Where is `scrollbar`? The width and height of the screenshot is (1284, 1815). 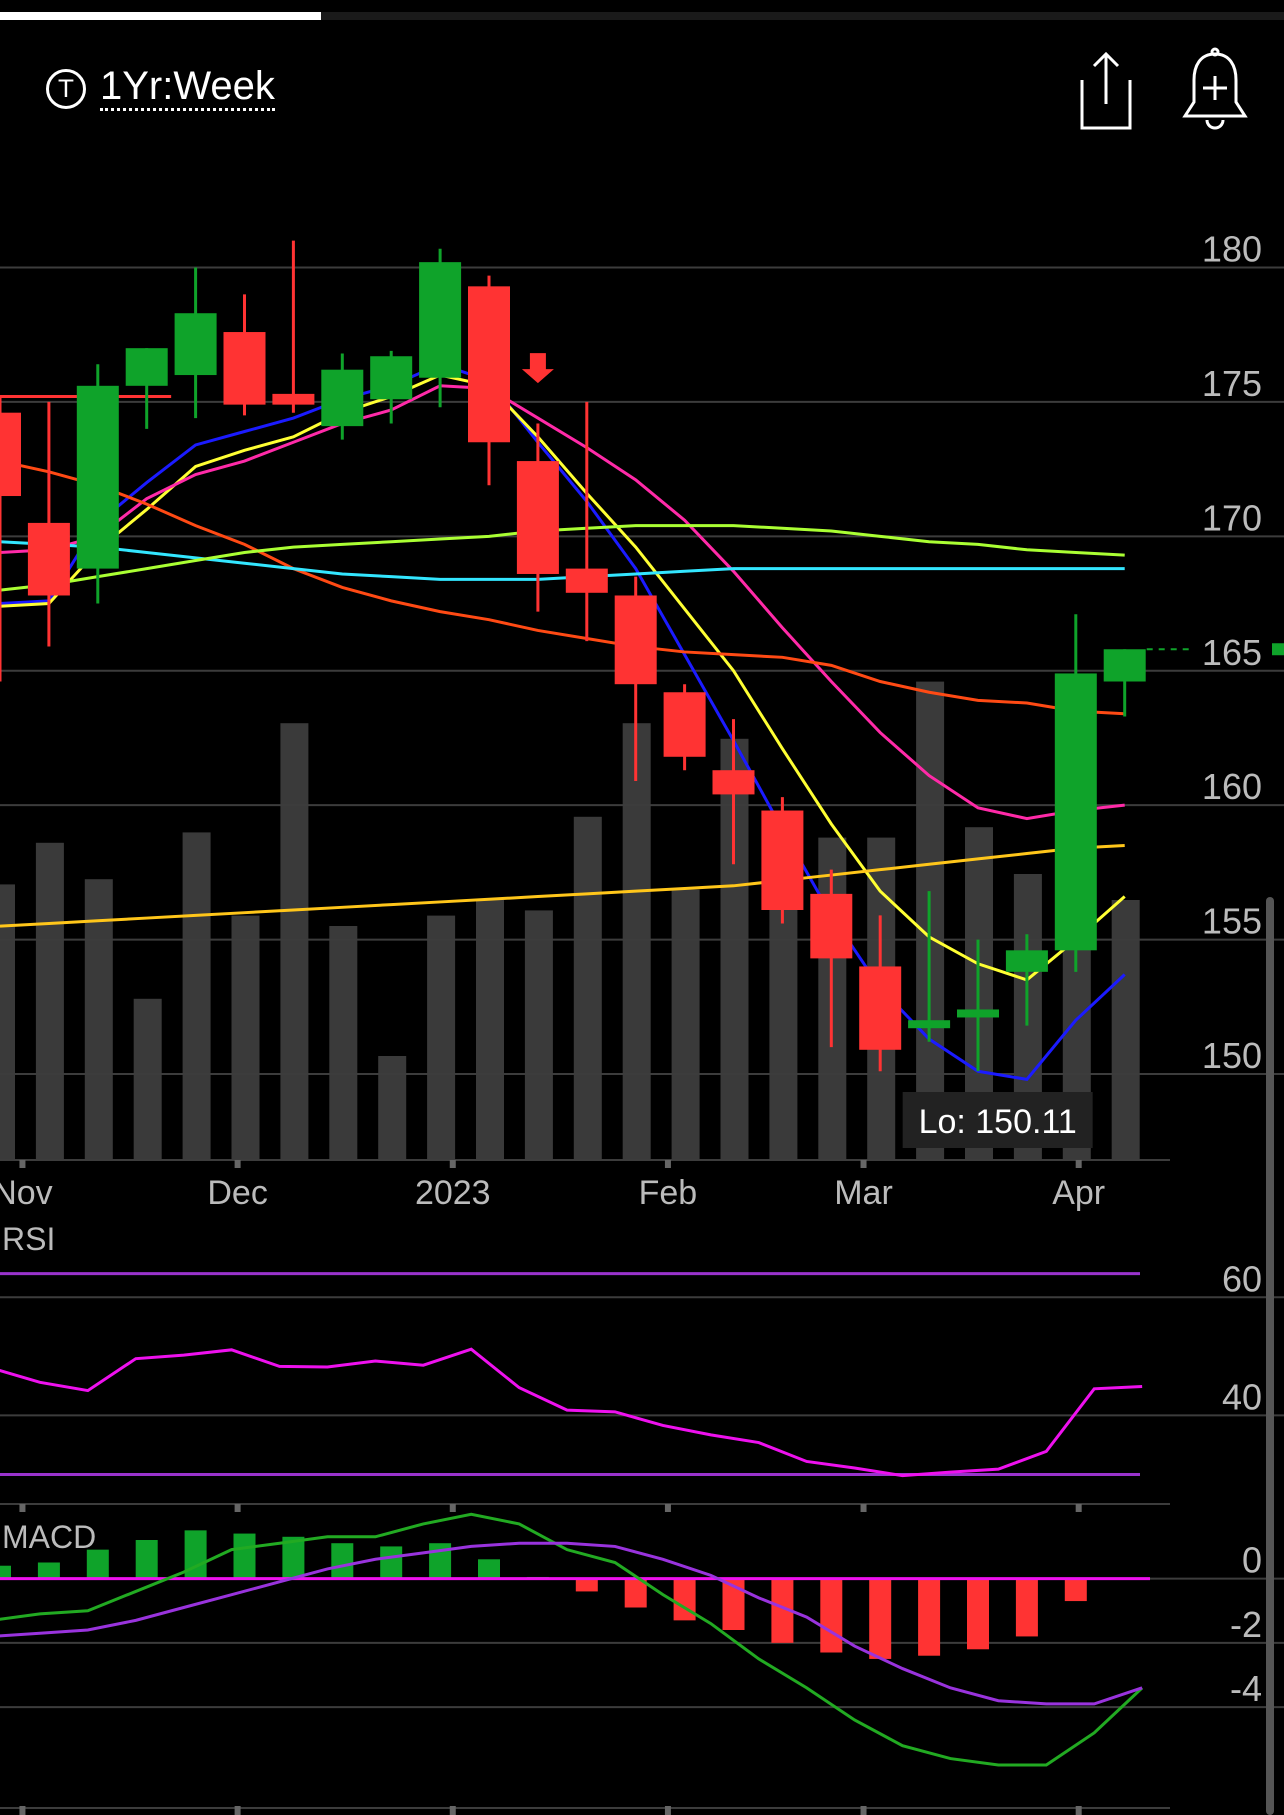 scrollbar is located at coordinates (1270, 1356).